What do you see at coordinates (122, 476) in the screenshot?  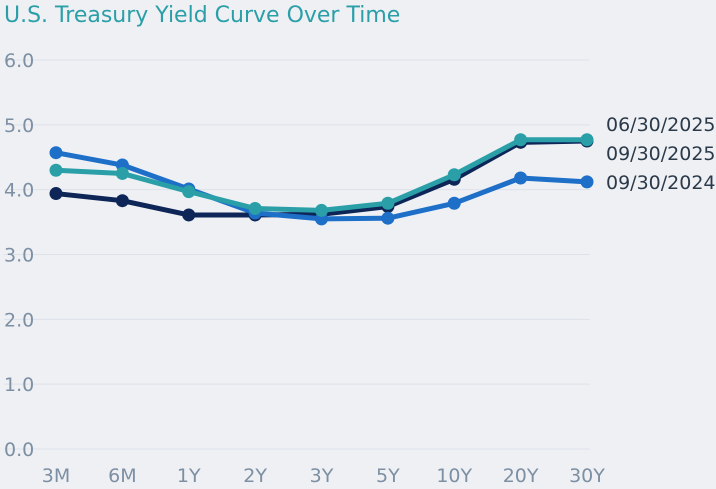 I see `x-tick-label: 6M` at bounding box center [122, 476].